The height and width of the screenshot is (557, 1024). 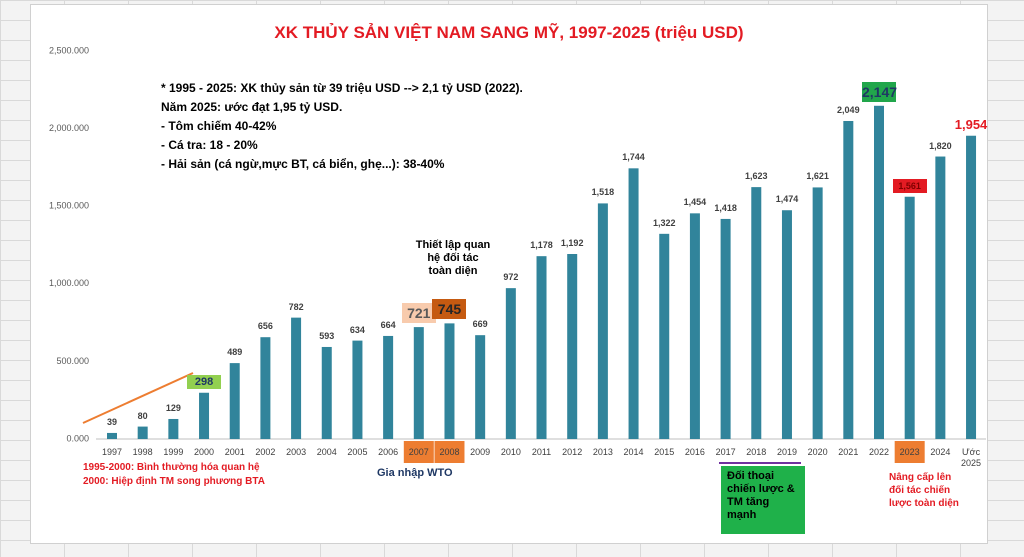 I want to click on x-tick-label: 2007, so click(x=418, y=452).